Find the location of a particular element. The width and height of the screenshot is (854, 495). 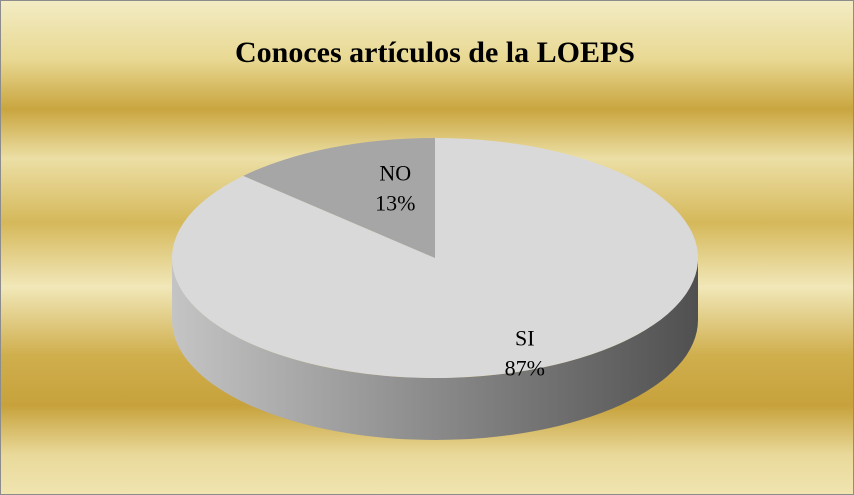

slice-category-label: NO is located at coordinates (395, 172).